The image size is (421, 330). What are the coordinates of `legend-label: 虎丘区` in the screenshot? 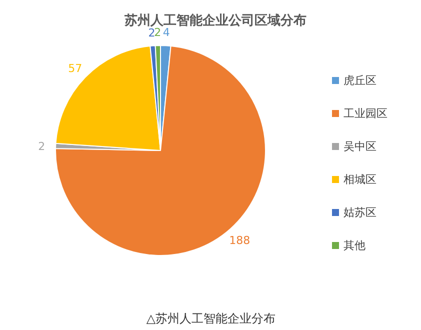 It's located at (360, 80).